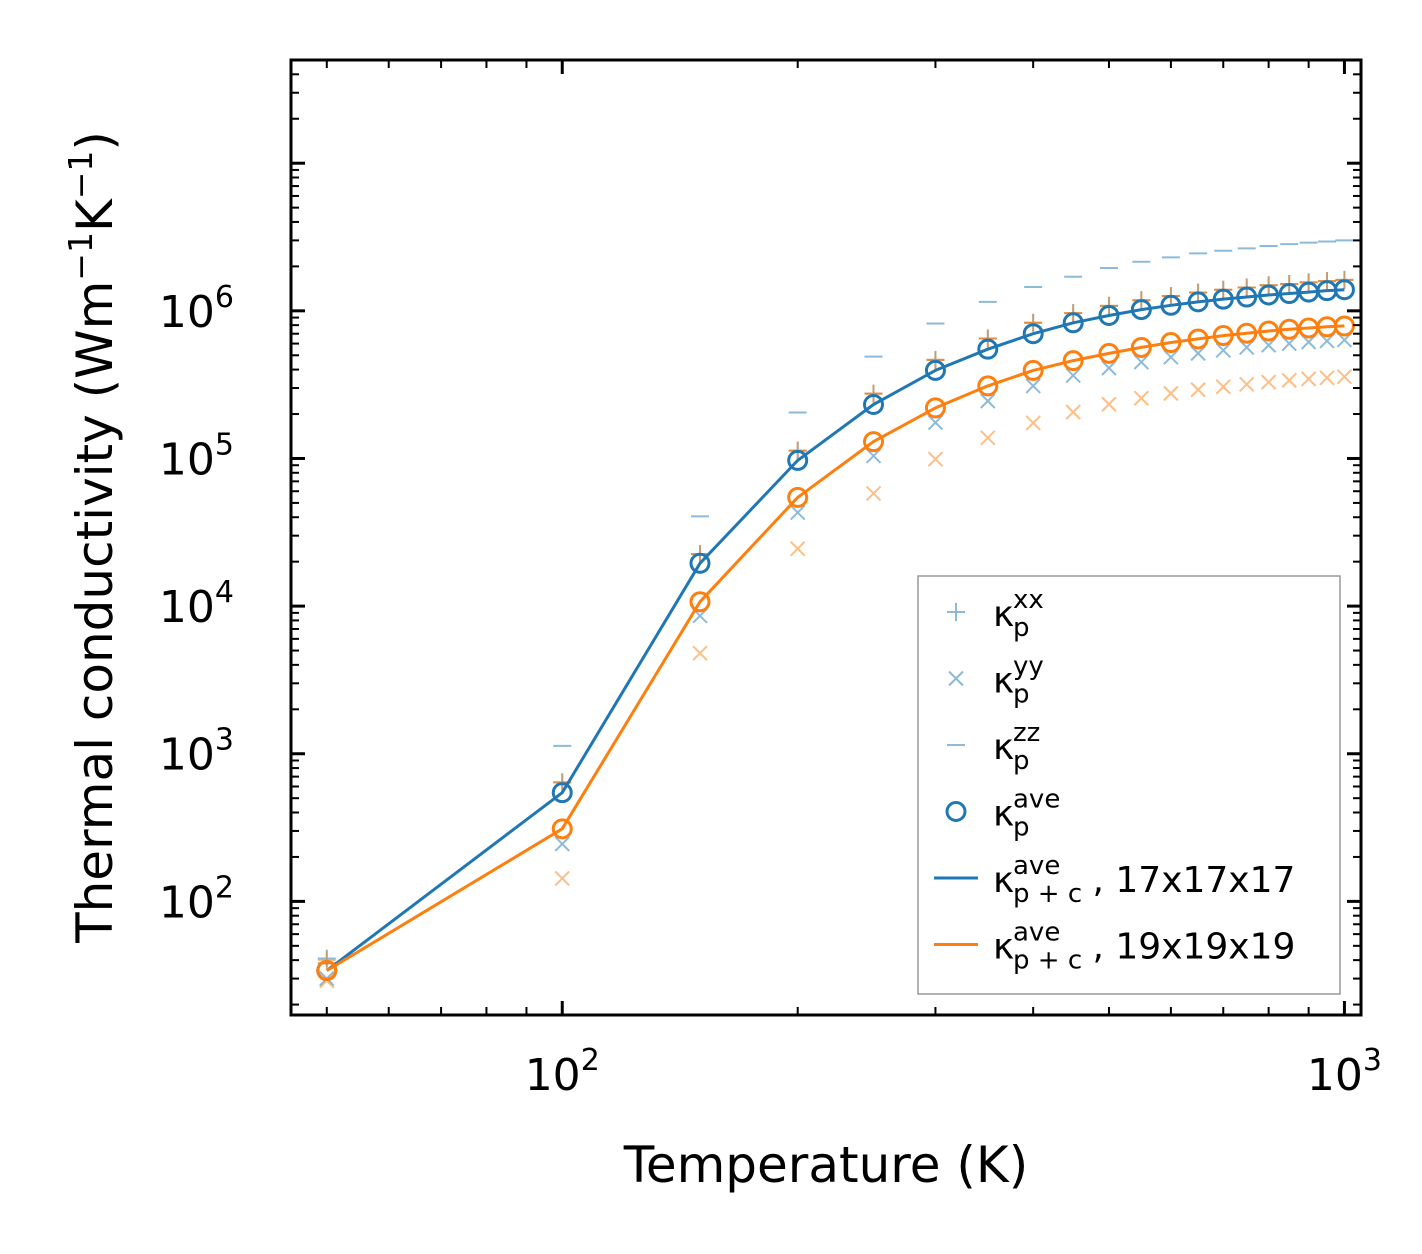 The image size is (1422, 1254). I want to click on legend-frame, so click(1129, 785).